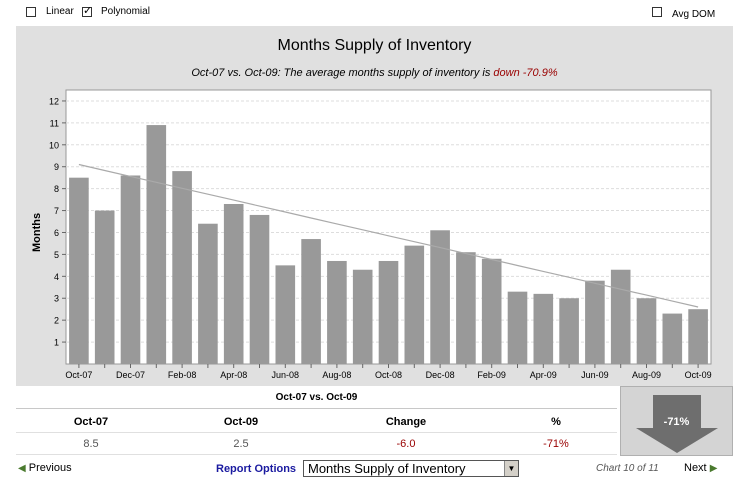  What do you see at coordinates (694, 14) in the screenshot?
I see `avg-dom-label: Avg DOM` at bounding box center [694, 14].